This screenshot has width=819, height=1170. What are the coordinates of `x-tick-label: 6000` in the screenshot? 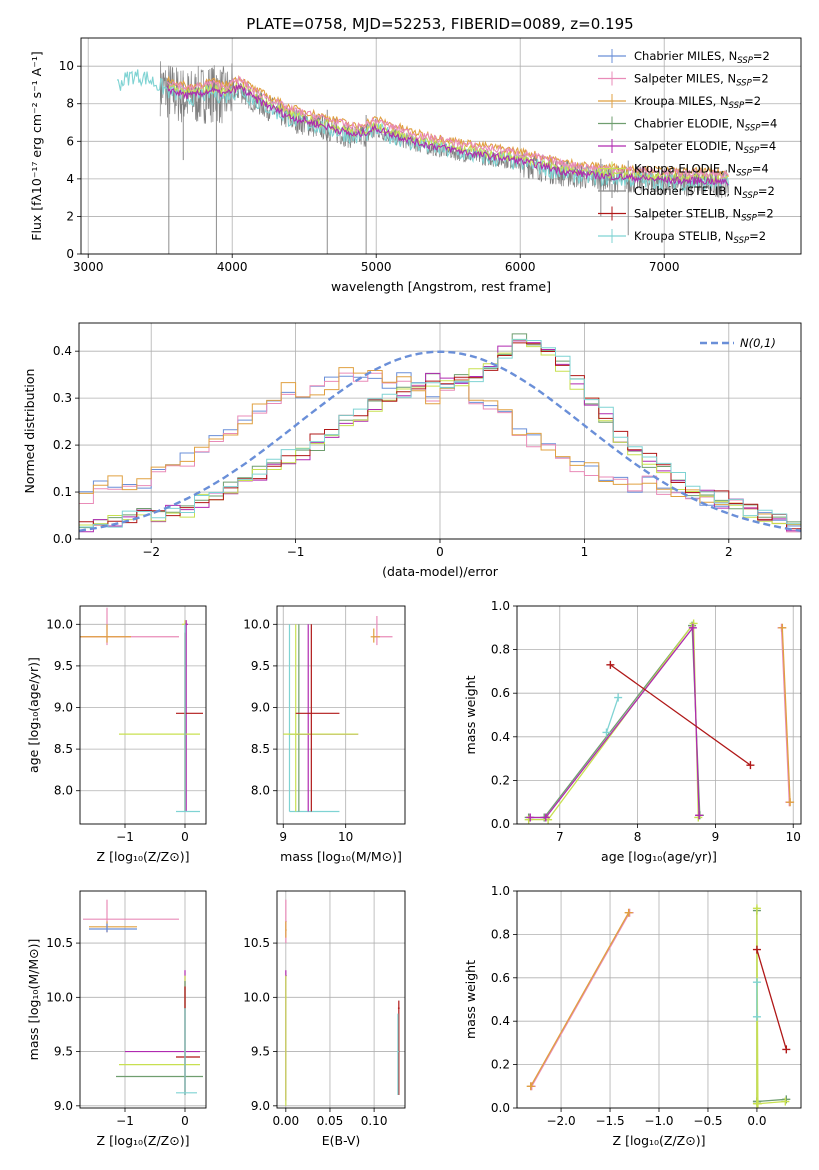 It's located at (520, 267).